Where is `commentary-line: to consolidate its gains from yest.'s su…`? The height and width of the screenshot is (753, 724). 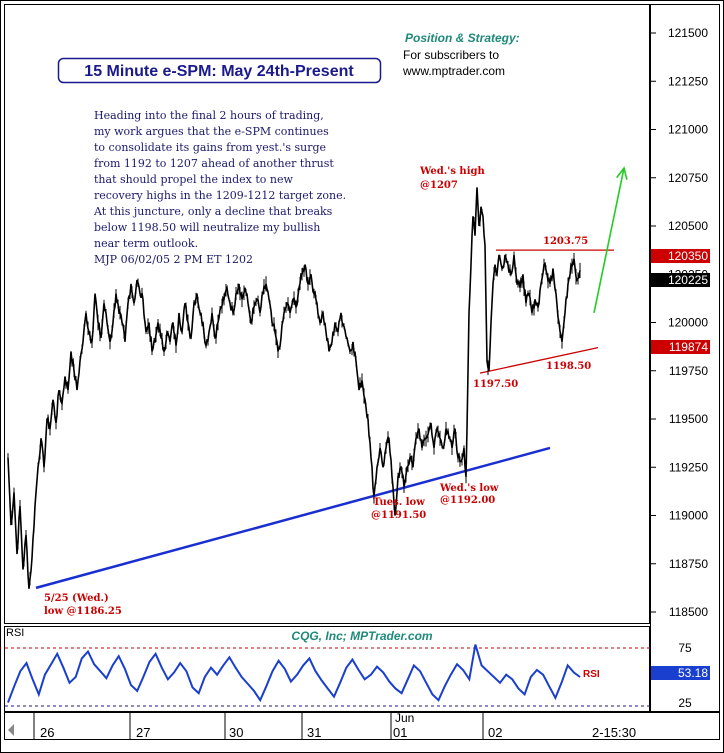
commentary-line: to consolidate its gains from yest.'s su… is located at coordinates (210, 147).